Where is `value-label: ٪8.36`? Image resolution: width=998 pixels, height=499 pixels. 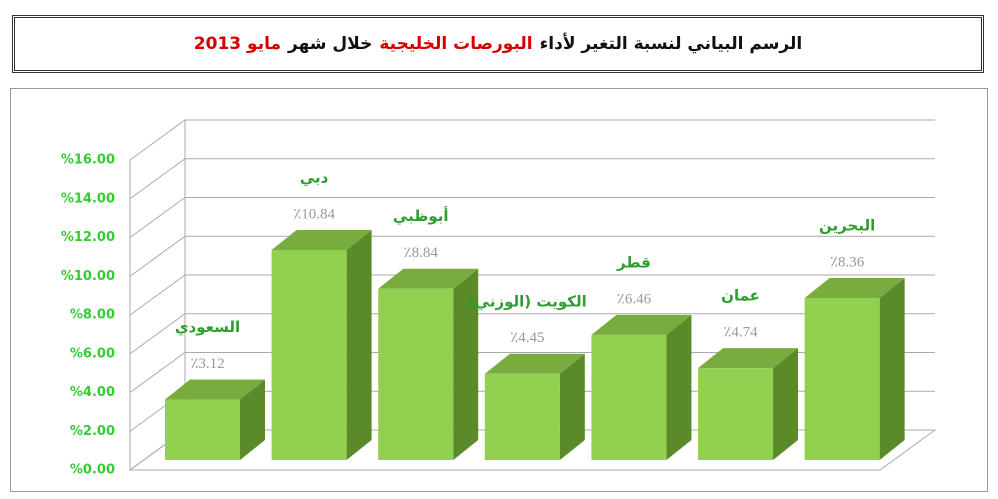 value-label: ٪8.36 is located at coordinates (847, 262).